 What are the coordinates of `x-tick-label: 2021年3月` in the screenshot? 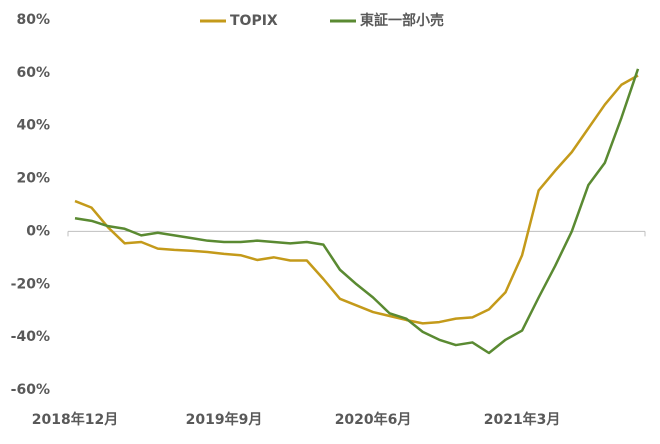 It's located at (522, 419).